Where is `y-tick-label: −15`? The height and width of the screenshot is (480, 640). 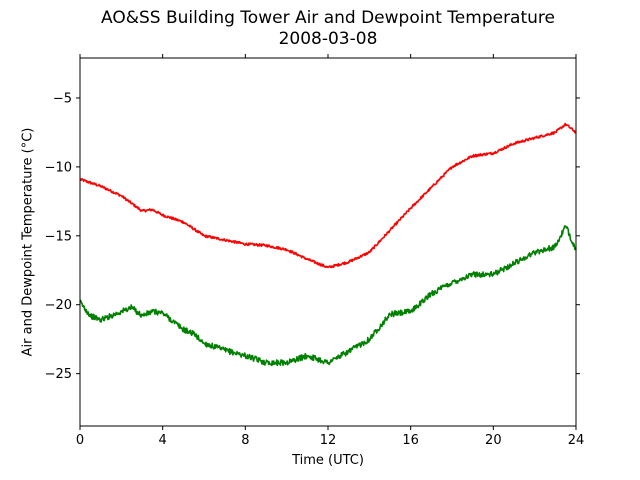
y-tick-label: −15 is located at coordinates (58, 236).